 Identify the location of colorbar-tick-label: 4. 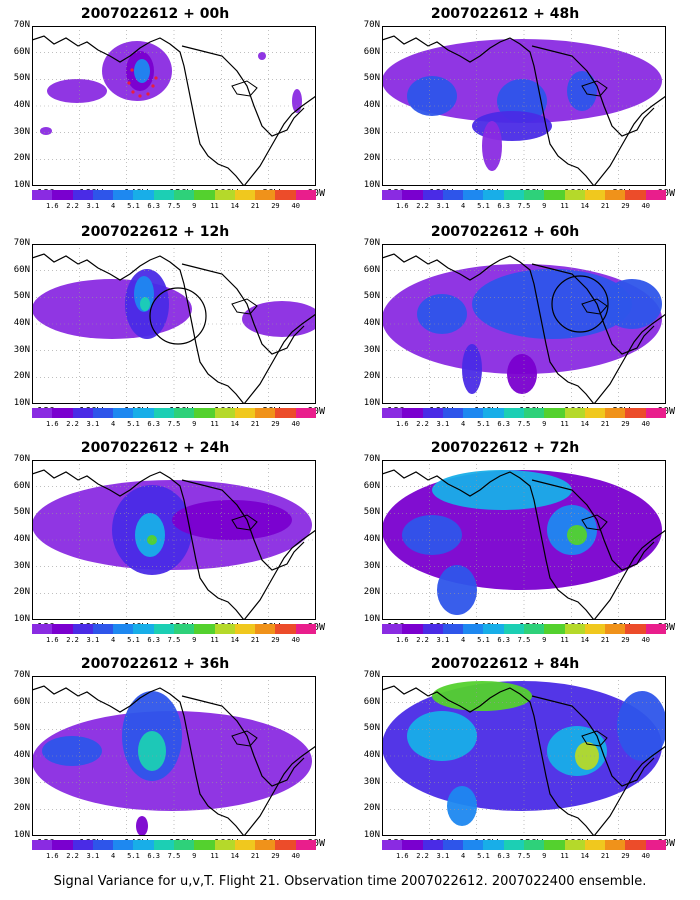
(463, 640).